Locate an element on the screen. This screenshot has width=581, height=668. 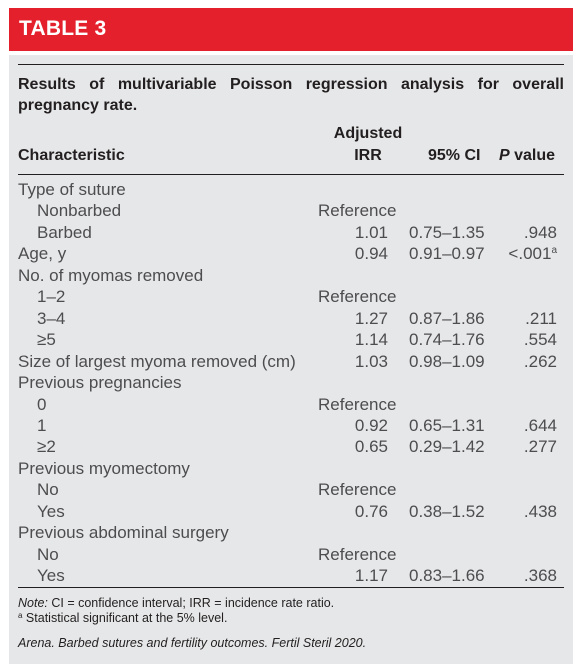
row-ci: 0.65–1.31 is located at coordinates (447, 425).